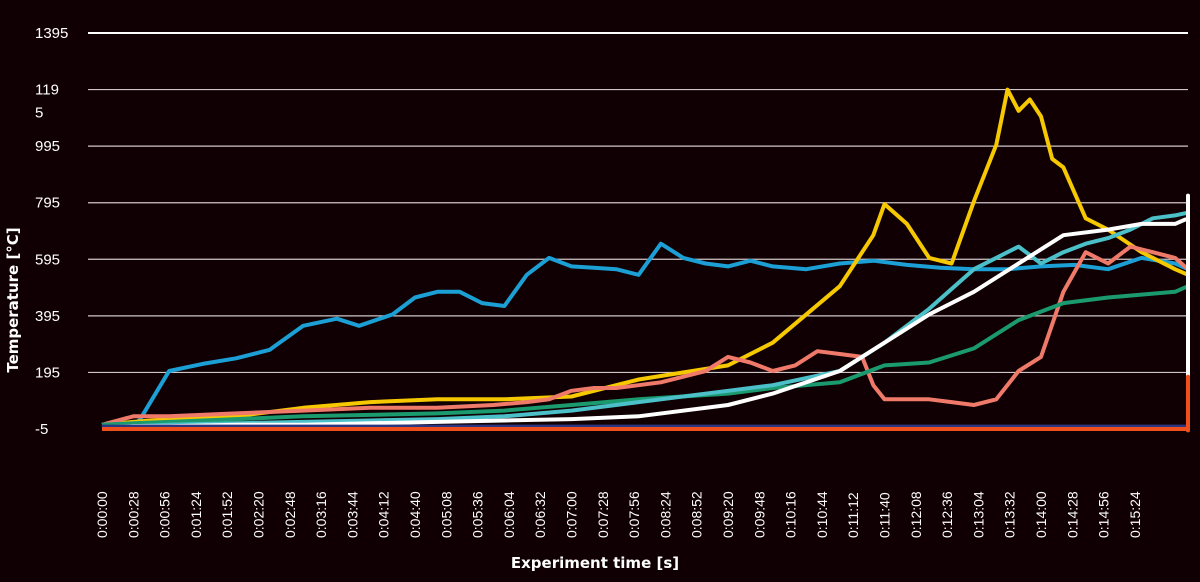 This screenshot has width=1200, height=582. What do you see at coordinates (1104, 514) in the screenshot?
I see `x-tick-label: 0:14:56` at bounding box center [1104, 514].